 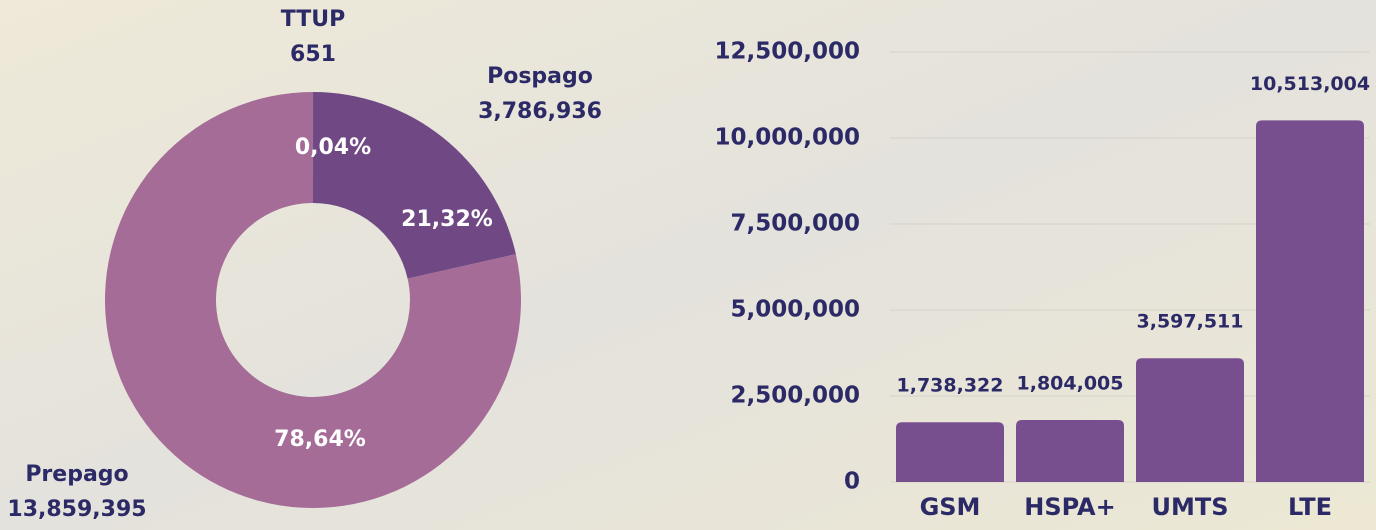 What do you see at coordinates (1310, 84) in the screenshot?
I see `bar-value-label: 10,513,004` at bounding box center [1310, 84].